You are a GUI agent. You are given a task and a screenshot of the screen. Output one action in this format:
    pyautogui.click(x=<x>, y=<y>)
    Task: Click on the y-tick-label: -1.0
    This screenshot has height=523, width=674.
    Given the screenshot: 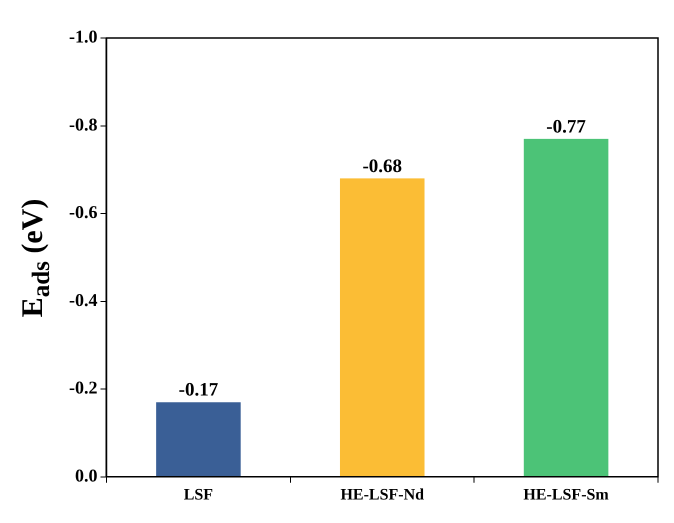 What is the action you would take?
    pyautogui.click(x=83, y=36)
    